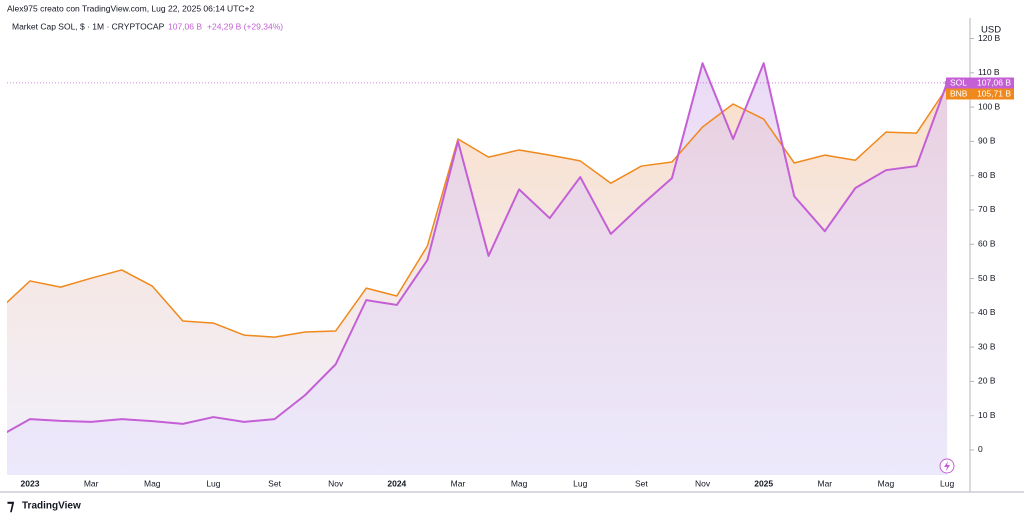  I want to click on x-tick-label: 2024, so click(396, 483).